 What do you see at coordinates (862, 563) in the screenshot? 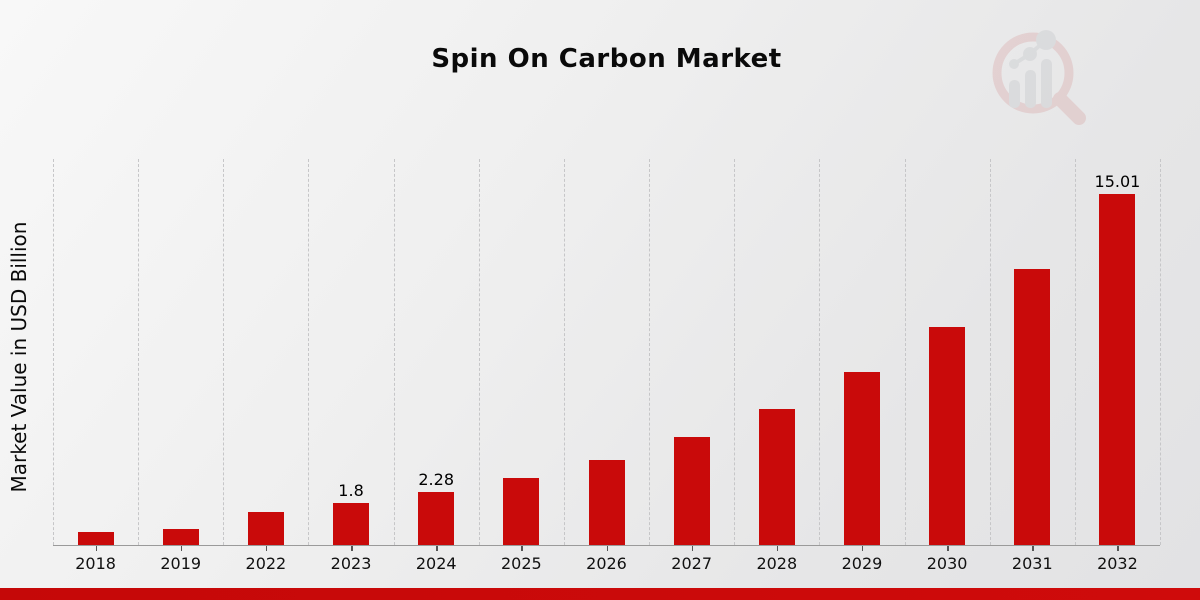
I see `x-tick-label-2029: 2029` at bounding box center [862, 563].